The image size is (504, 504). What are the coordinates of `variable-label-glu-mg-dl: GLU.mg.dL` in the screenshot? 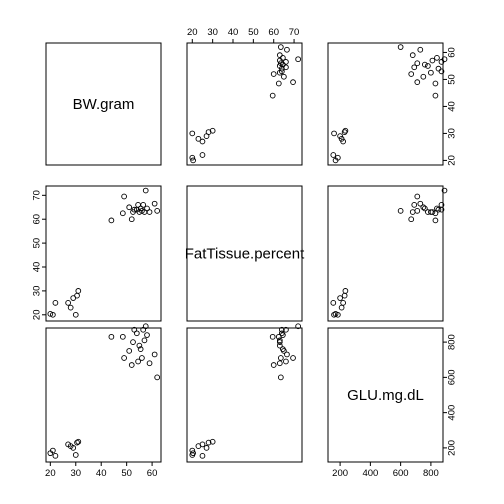 It's located at (385, 395).